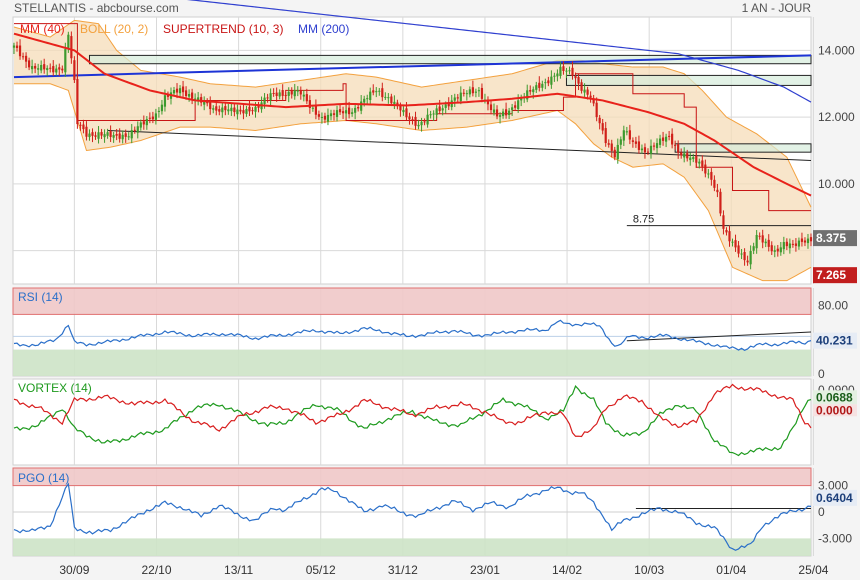 The height and width of the screenshot is (580, 860). I want to click on panel-vortex, so click(412, 422).